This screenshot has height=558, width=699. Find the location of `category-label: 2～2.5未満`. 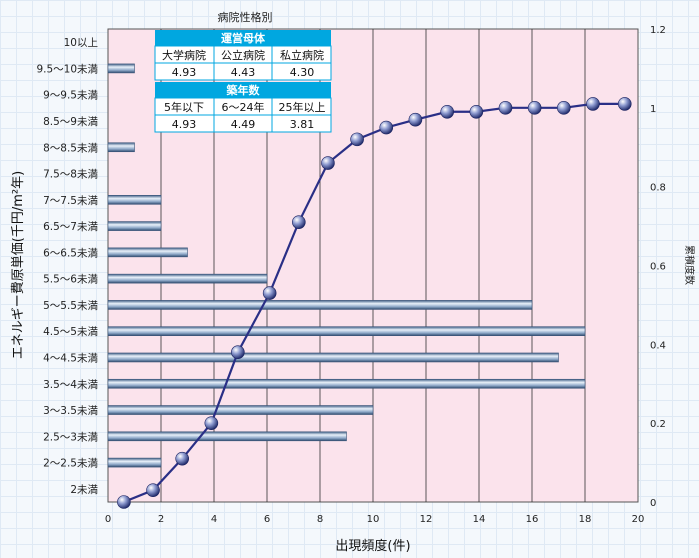

category-label: 2～2.5未満 is located at coordinates (70, 464).